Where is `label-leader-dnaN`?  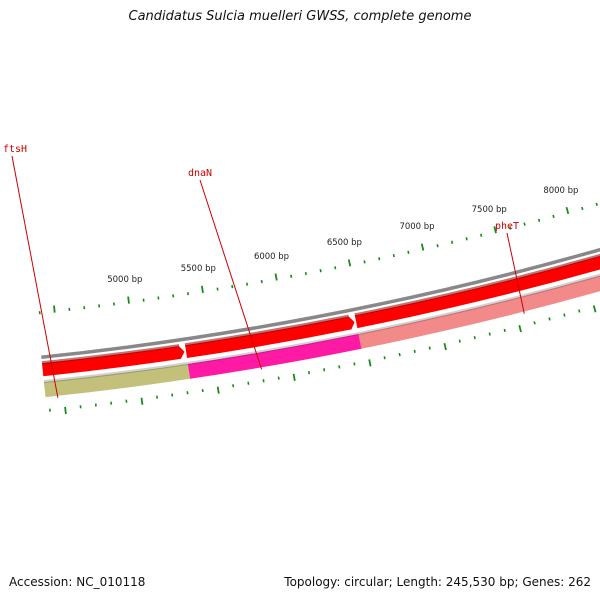 label-leader-dnaN is located at coordinates (231, 274).